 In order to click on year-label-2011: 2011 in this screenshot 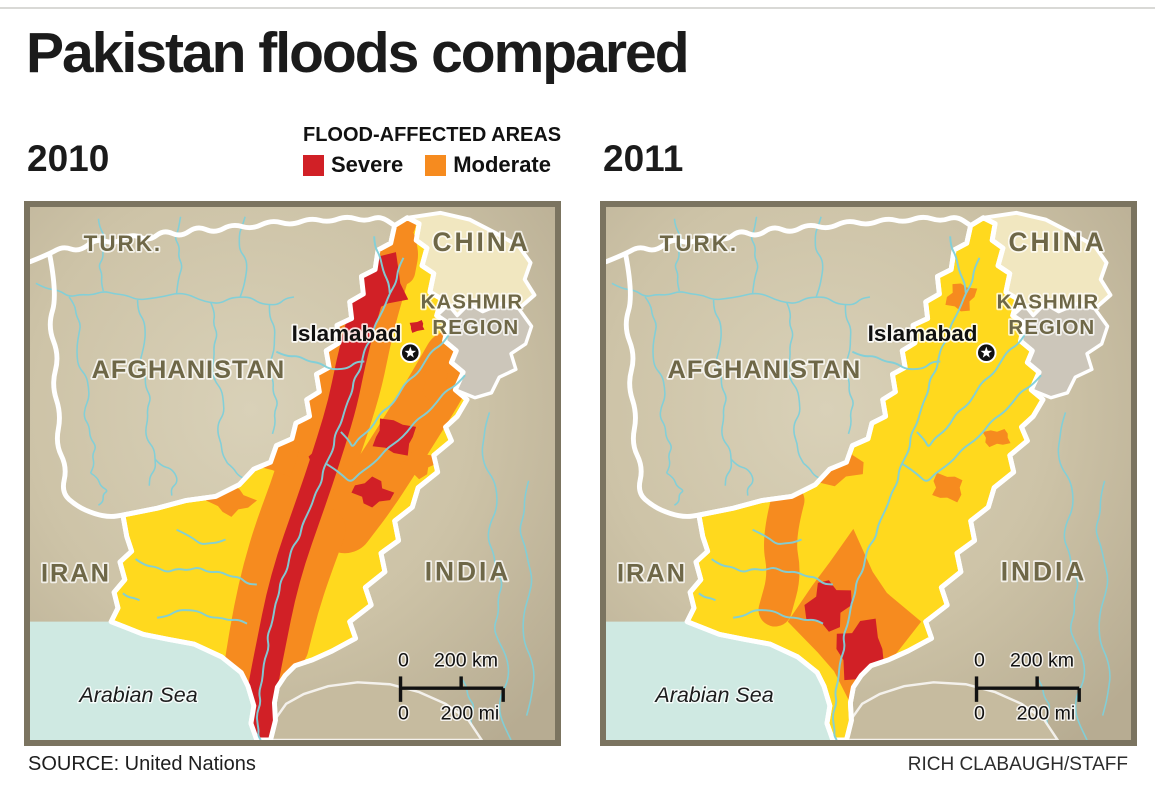, I will do `click(643, 158)`.